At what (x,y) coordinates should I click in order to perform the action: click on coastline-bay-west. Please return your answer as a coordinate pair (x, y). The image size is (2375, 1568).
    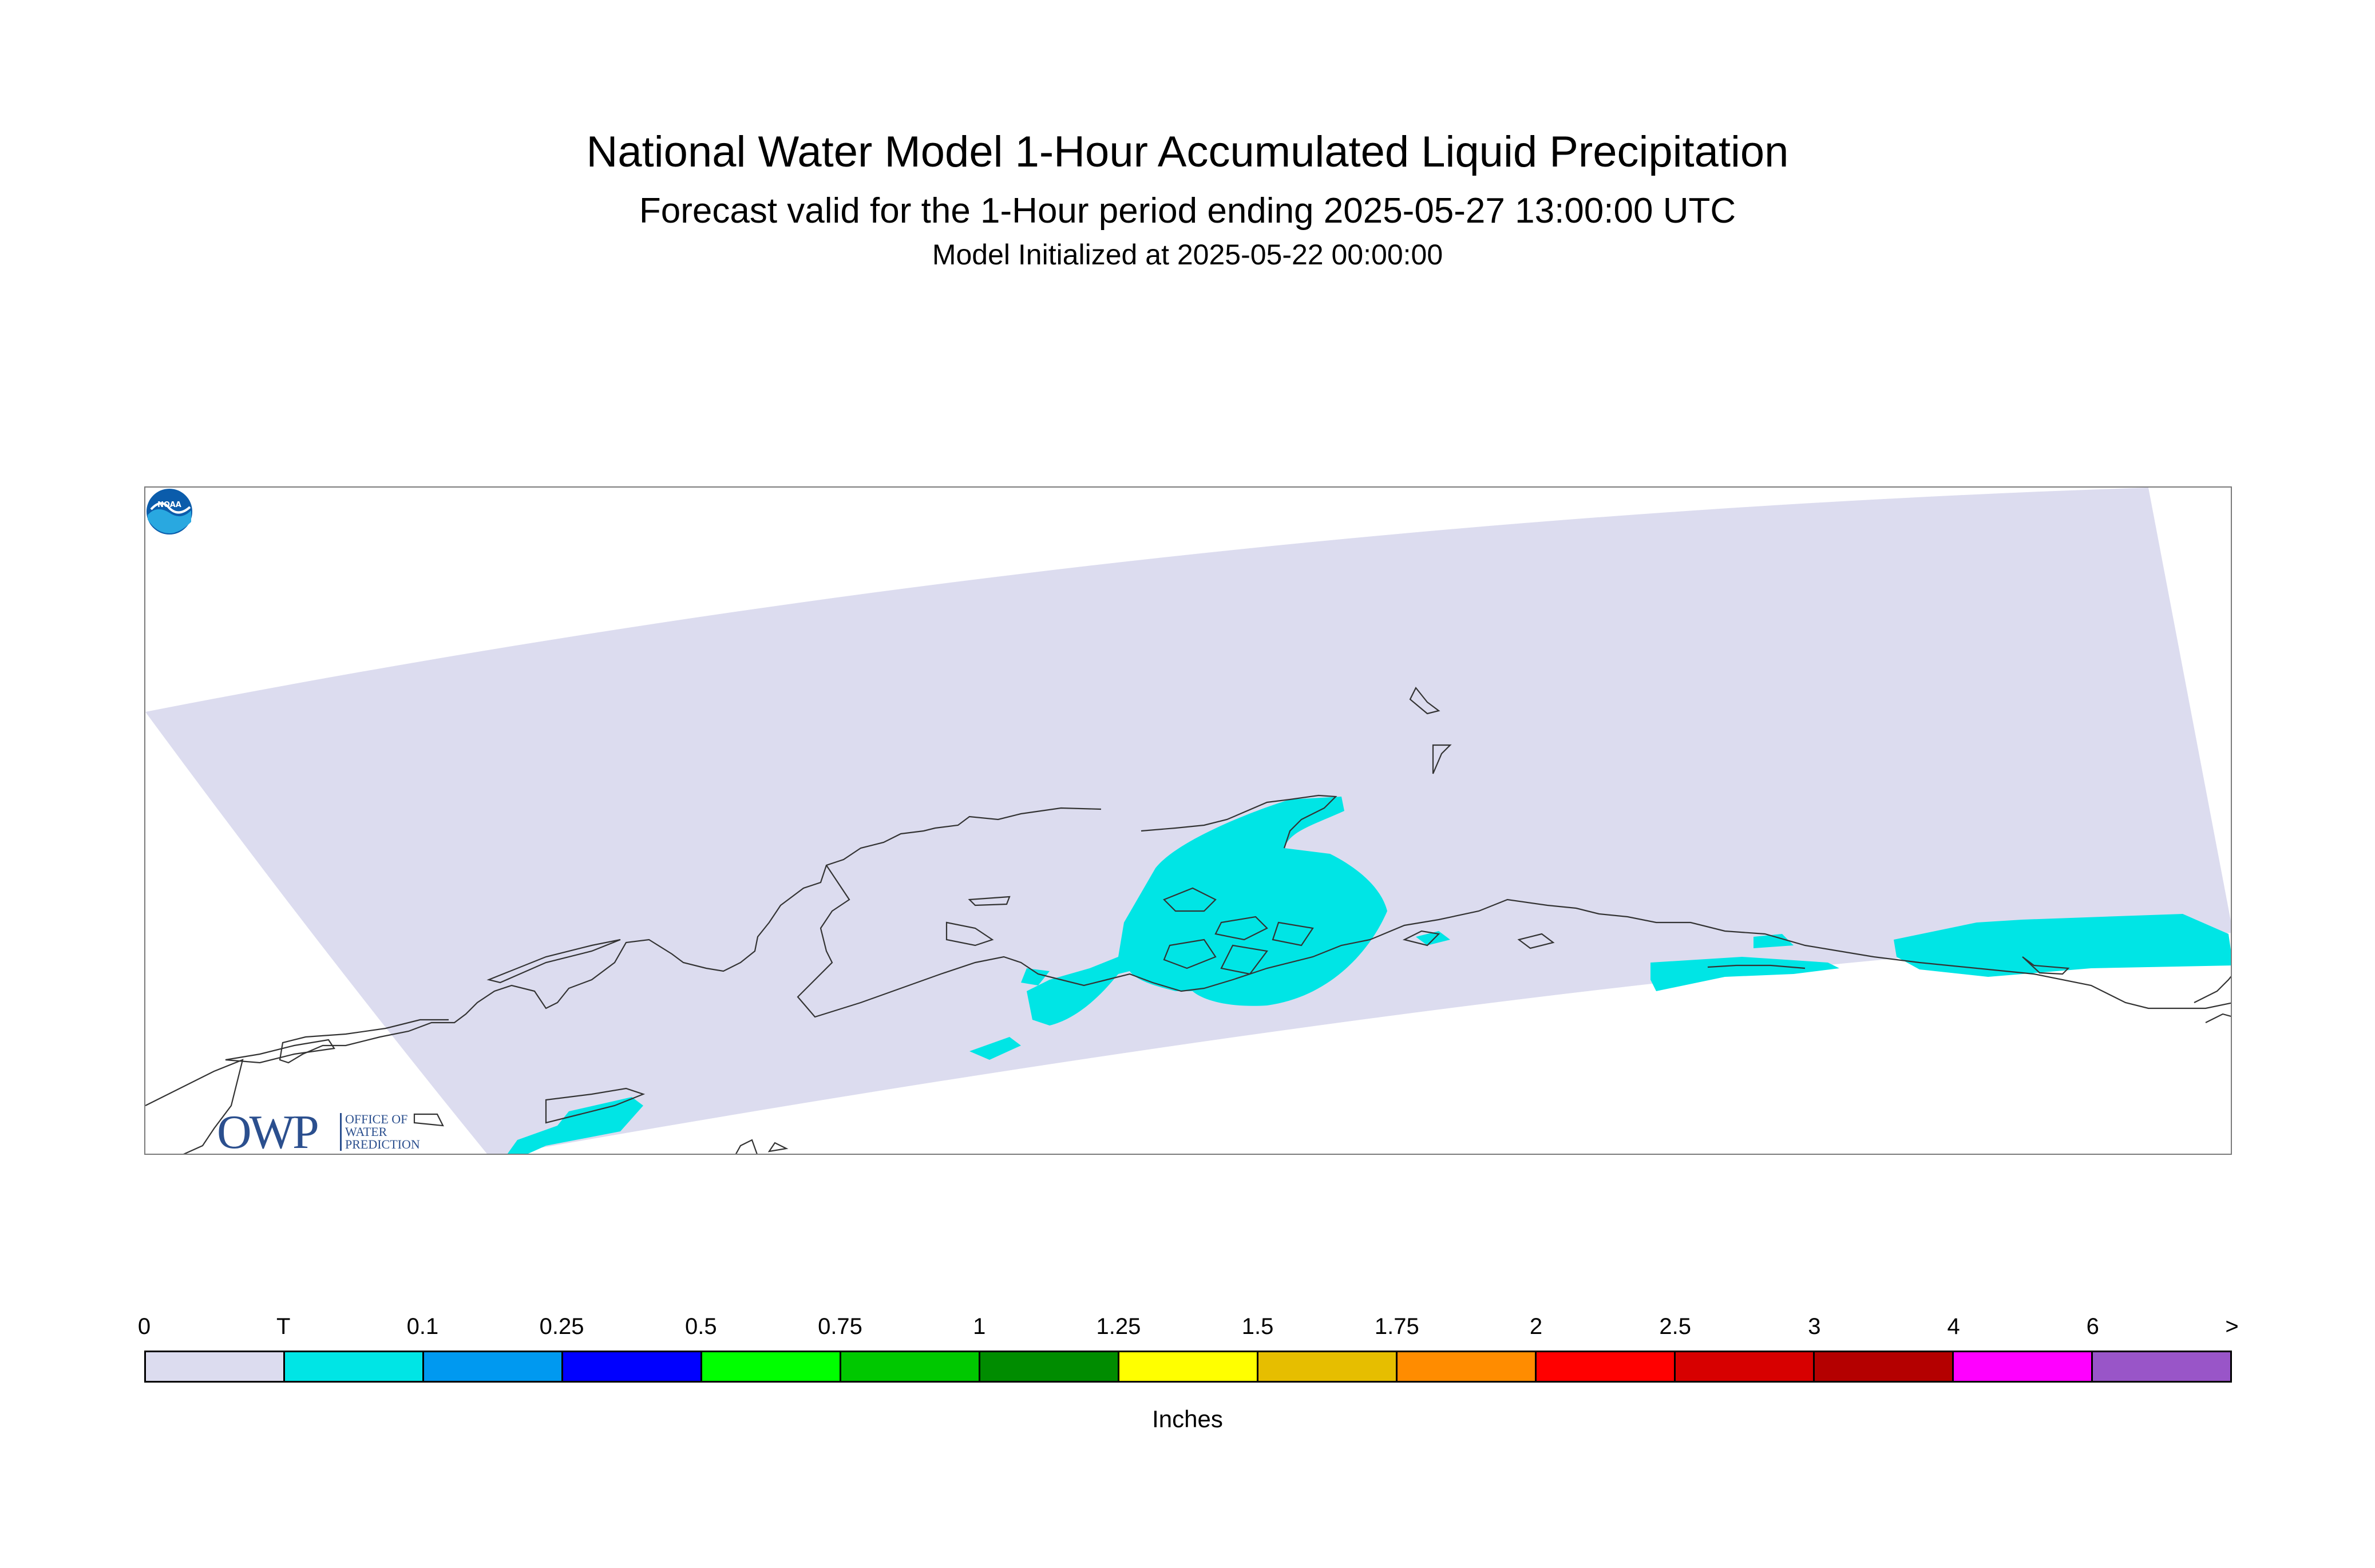
    Looking at the image, I should click on (1514, 941).